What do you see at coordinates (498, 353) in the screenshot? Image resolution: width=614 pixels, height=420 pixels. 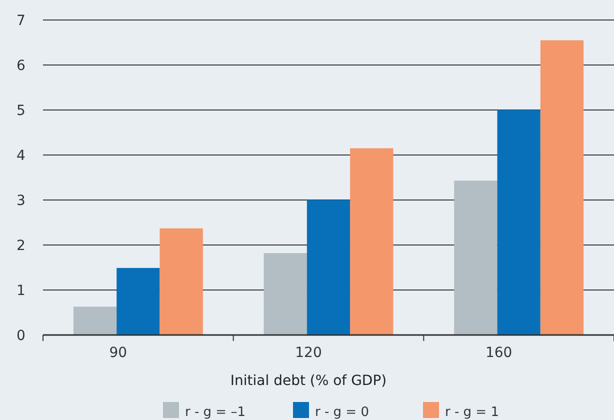 I see `x-tick-label: 160` at bounding box center [498, 353].